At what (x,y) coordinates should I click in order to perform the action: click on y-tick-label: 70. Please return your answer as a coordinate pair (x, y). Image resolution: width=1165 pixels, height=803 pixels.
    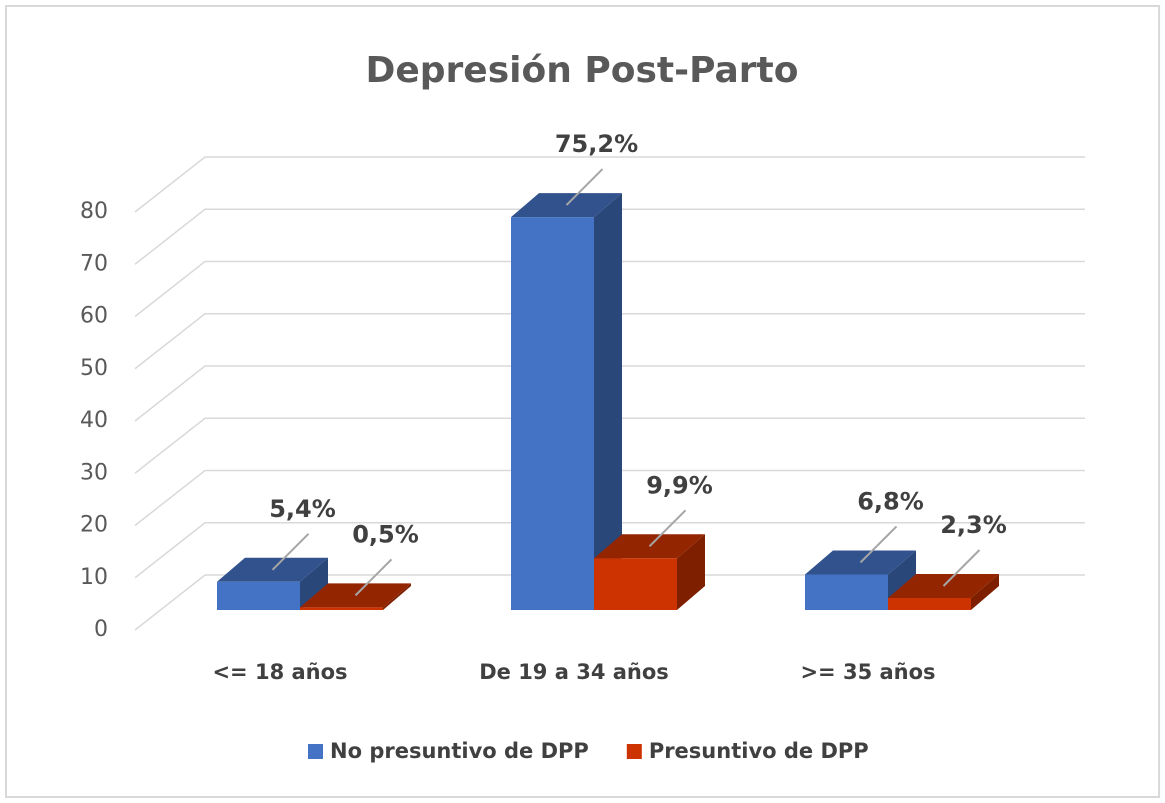
    Looking at the image, I should click on (94, 263).